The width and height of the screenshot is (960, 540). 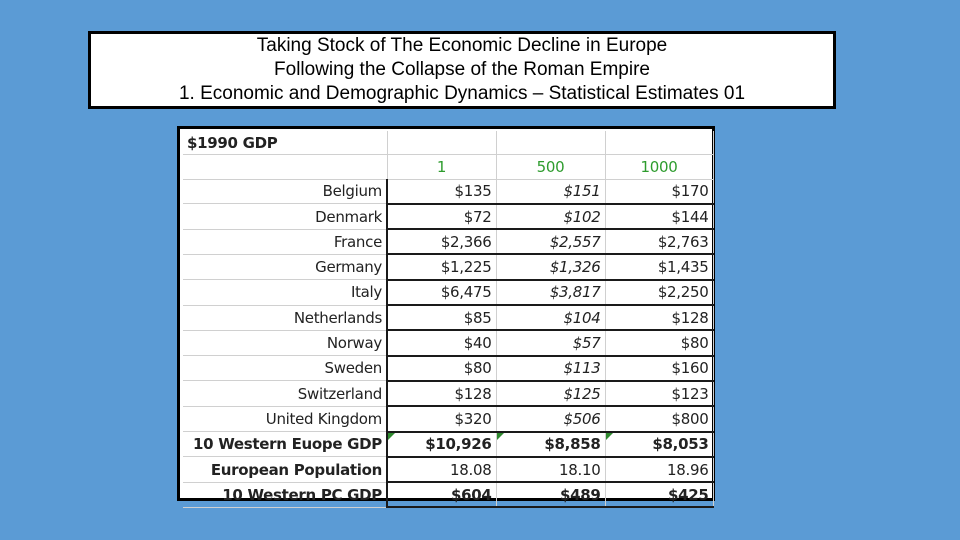 What do you see at coordinates (441, 470) in the screenshot?
I see `population-cell: 18.08` at bounding box center [441, 470].